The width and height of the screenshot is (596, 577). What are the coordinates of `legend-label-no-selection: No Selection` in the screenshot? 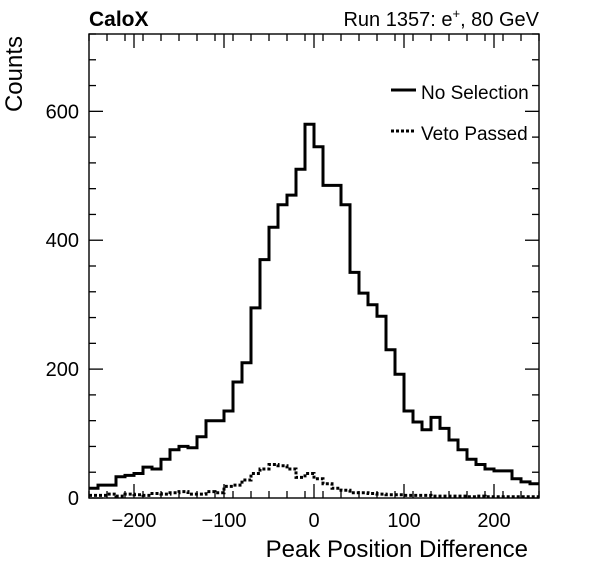 It's located at (475, 93).